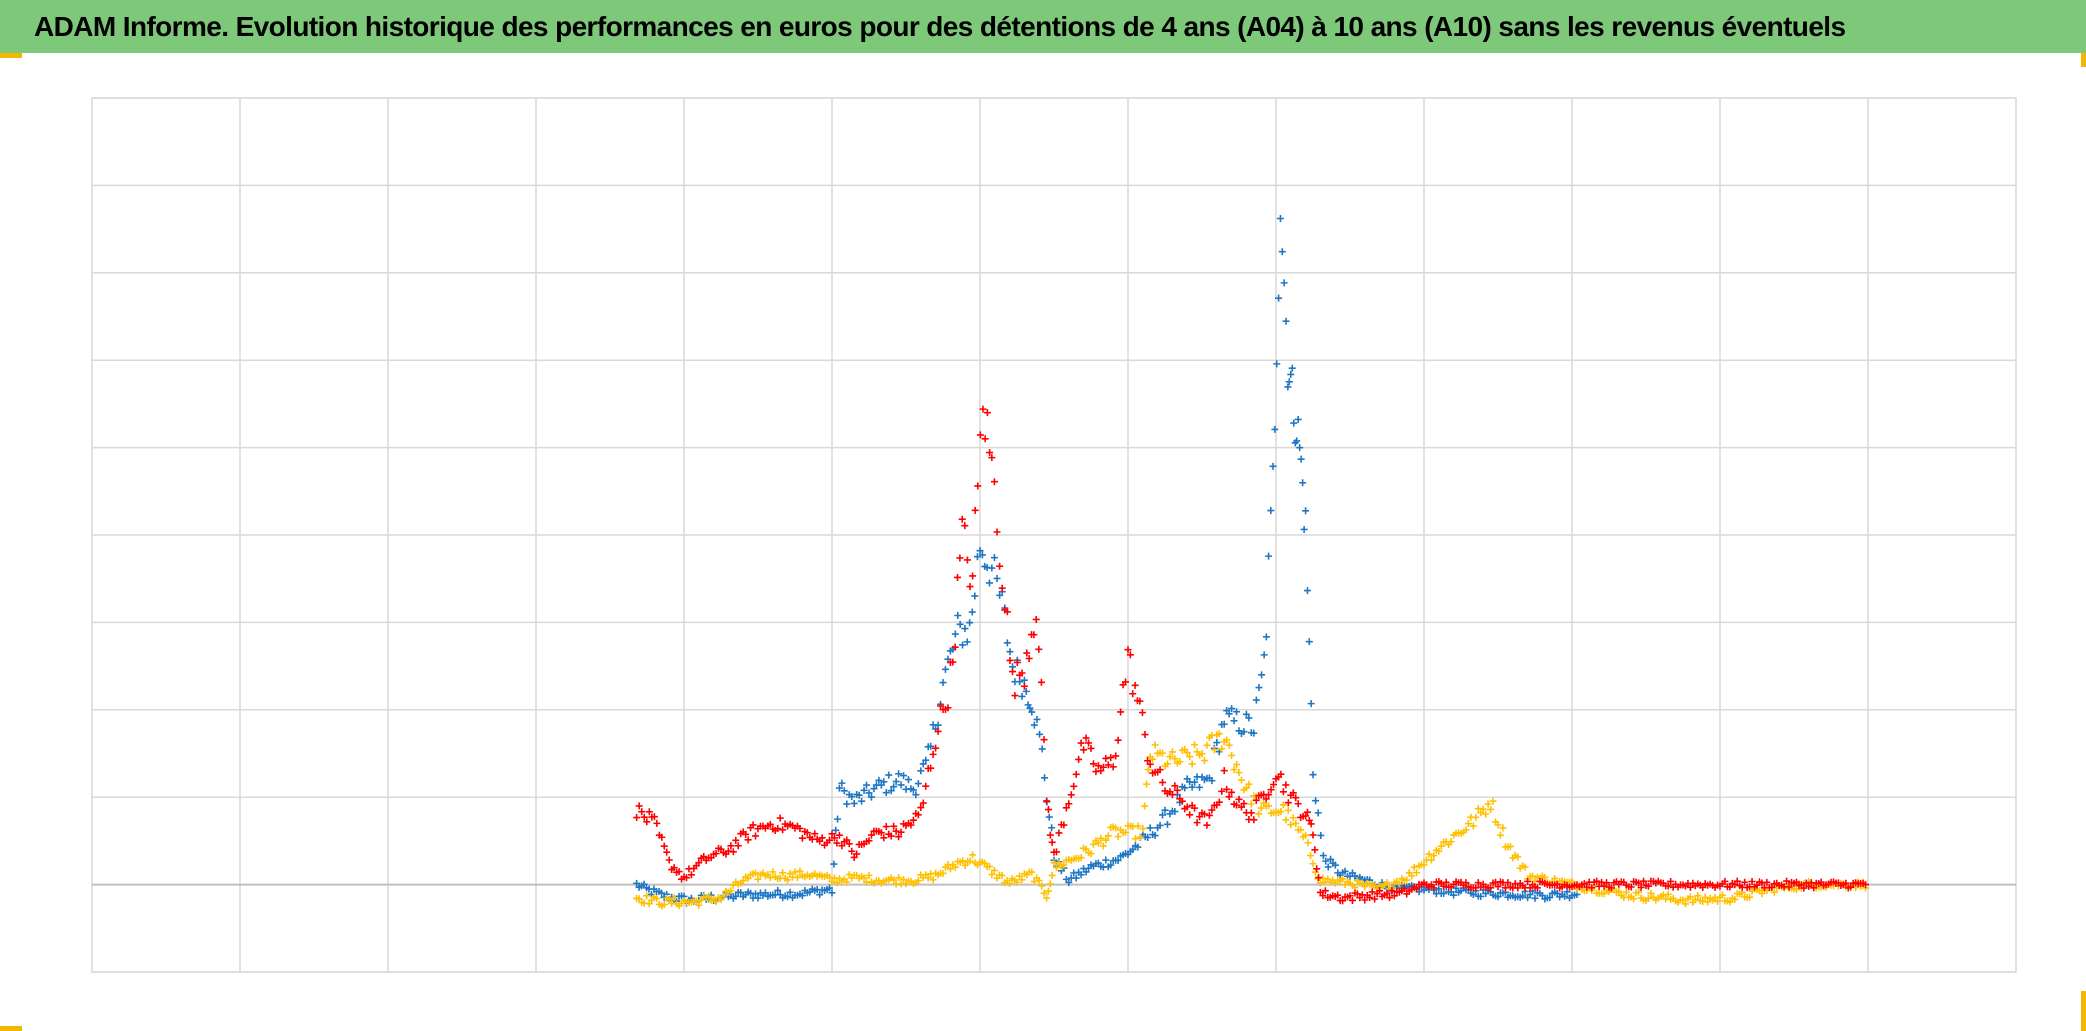 Image resolution: width=2086 pixels, height=1031 pixels. What do you see at coordinates (2083, 1011) in the screenshot?
I see `corner-mark-bottom-right` at bounding box center [2083, 1011].